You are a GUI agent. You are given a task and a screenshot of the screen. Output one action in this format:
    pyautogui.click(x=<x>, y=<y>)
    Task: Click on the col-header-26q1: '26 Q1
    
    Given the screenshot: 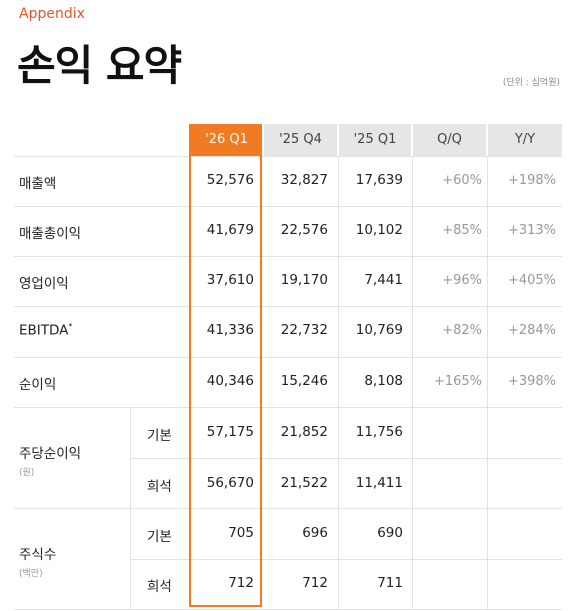 What is the action you would take?
    pyautogui.click(x=226, y=140)
    